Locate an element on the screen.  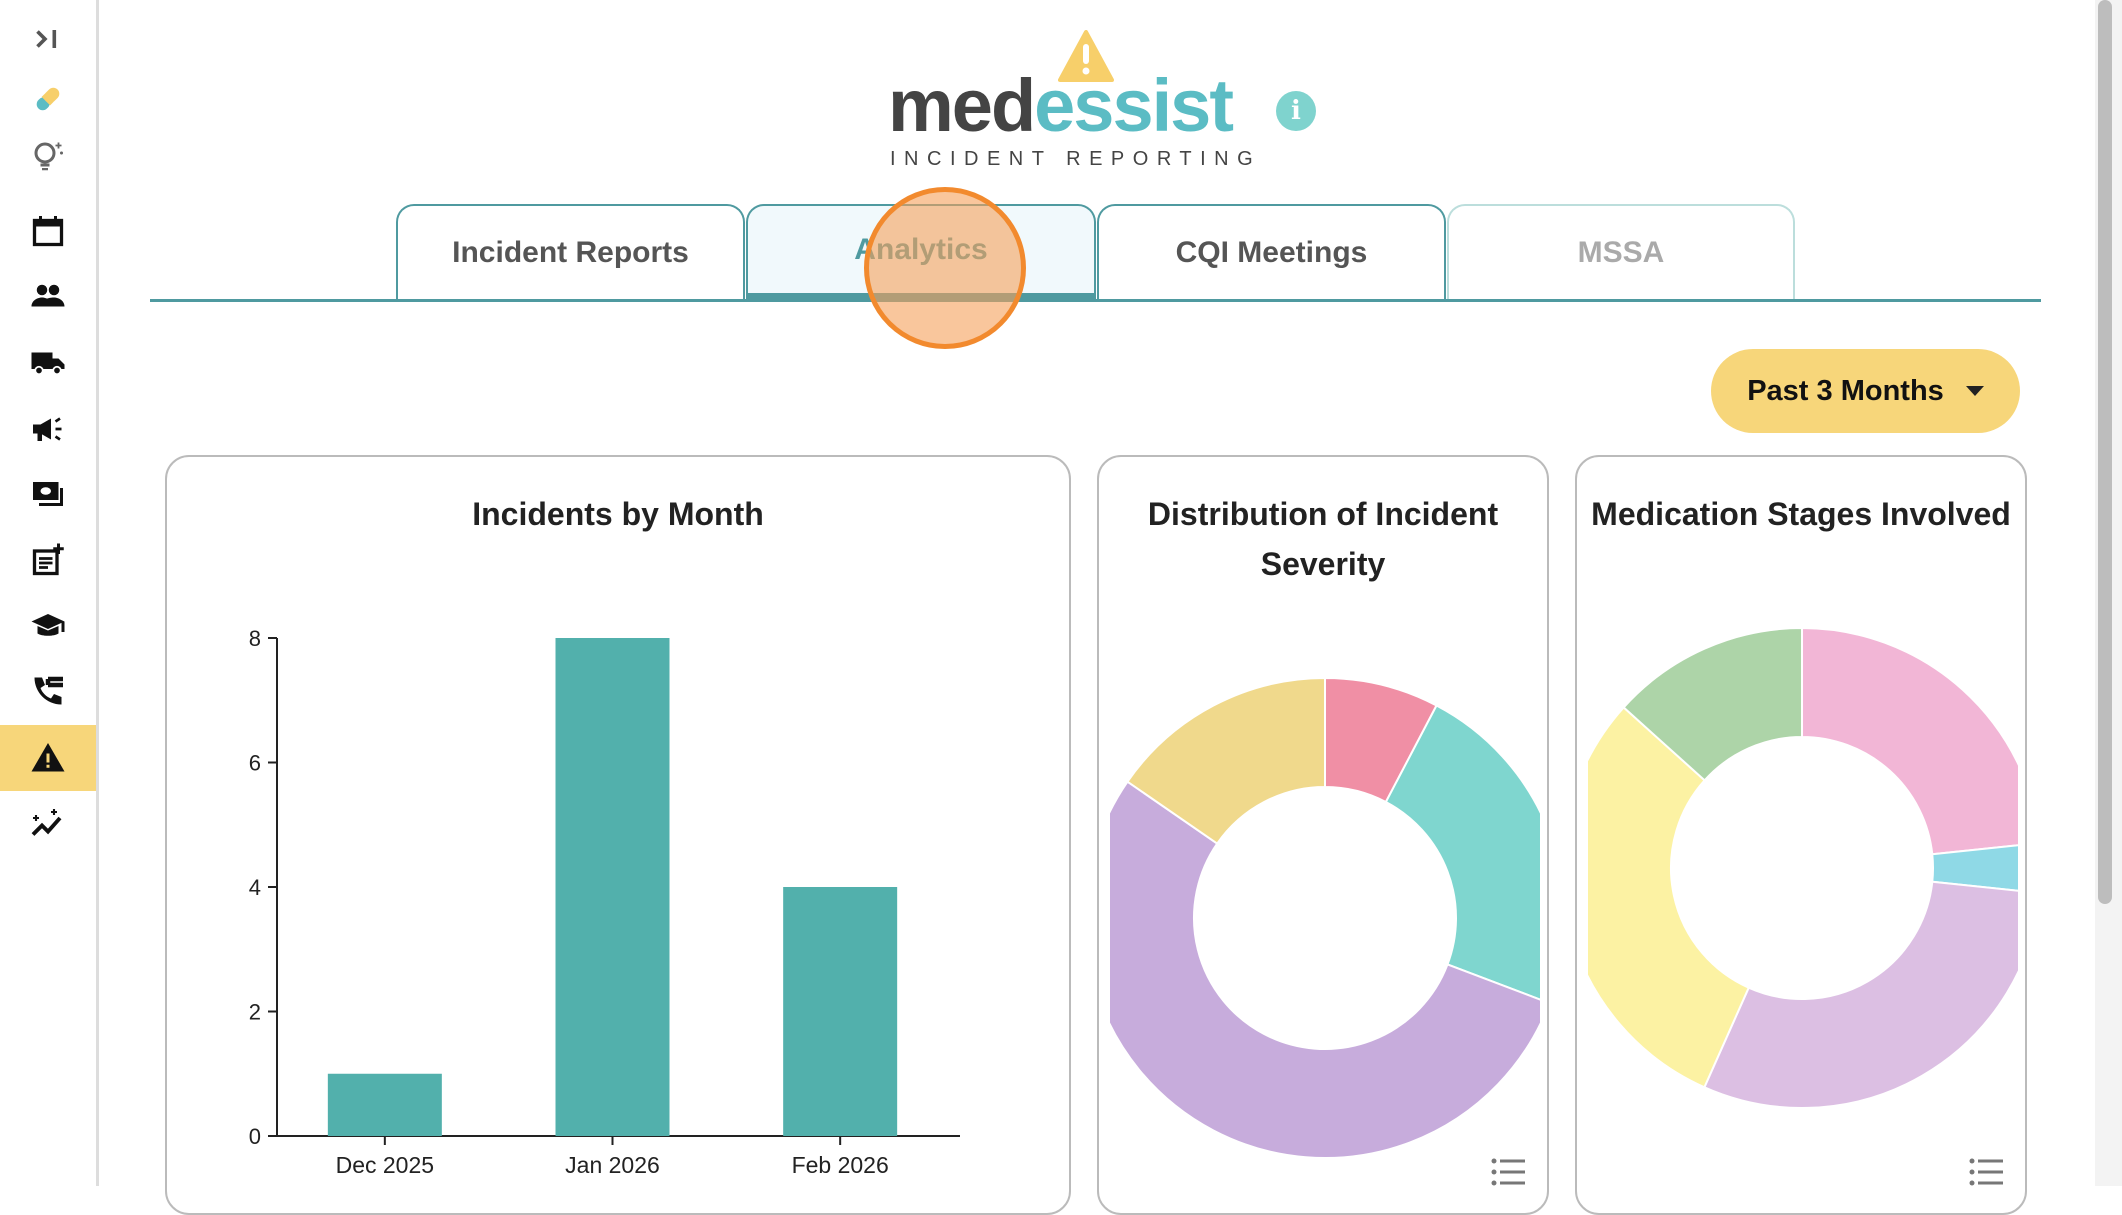
y-tick-label: 8 is located at coordinates (255, 638).